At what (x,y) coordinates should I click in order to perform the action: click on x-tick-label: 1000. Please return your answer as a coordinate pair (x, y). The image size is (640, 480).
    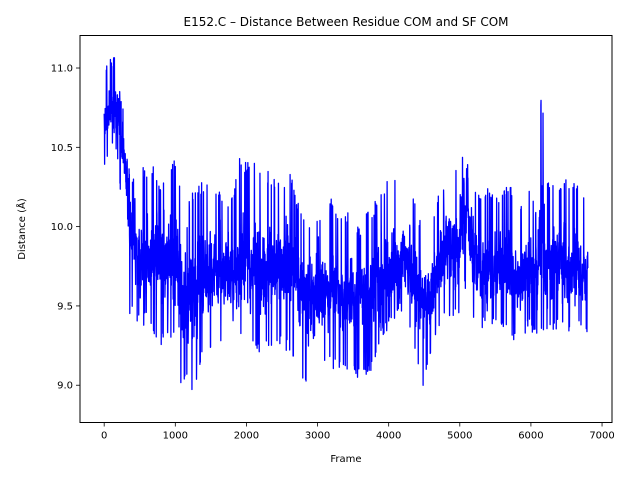
    Looking at the image, I should click on (175, 436).